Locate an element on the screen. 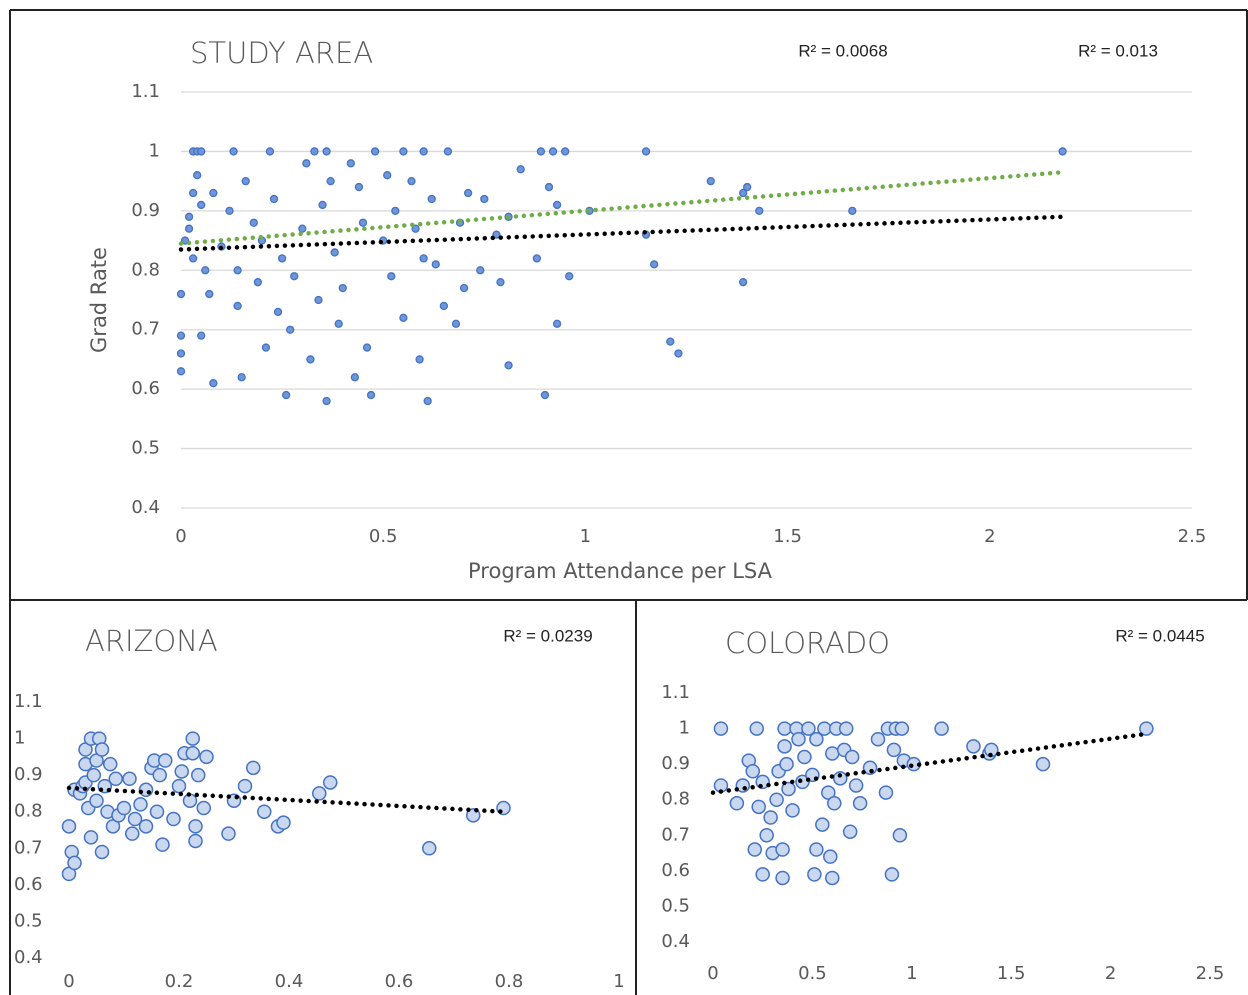  y-tick-label: 0.4 is located at coordinates (145, 507).